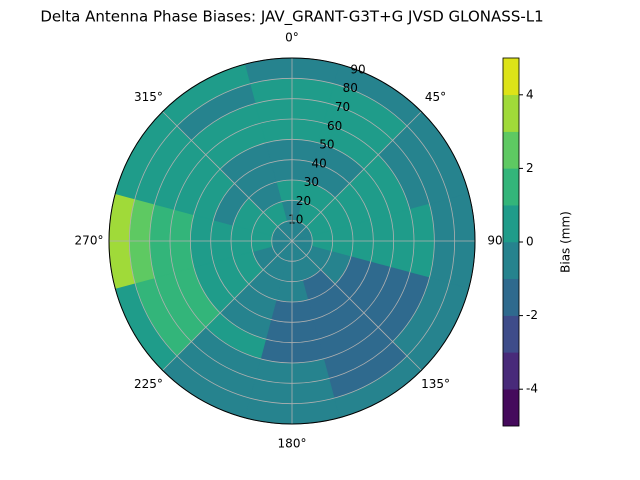 This screenshot has width=640, height=480. What do you see at coordinates (530, 242) in the screenshot?
I see `colorbar-tick-label: 0` at bounding box center [530, 242].